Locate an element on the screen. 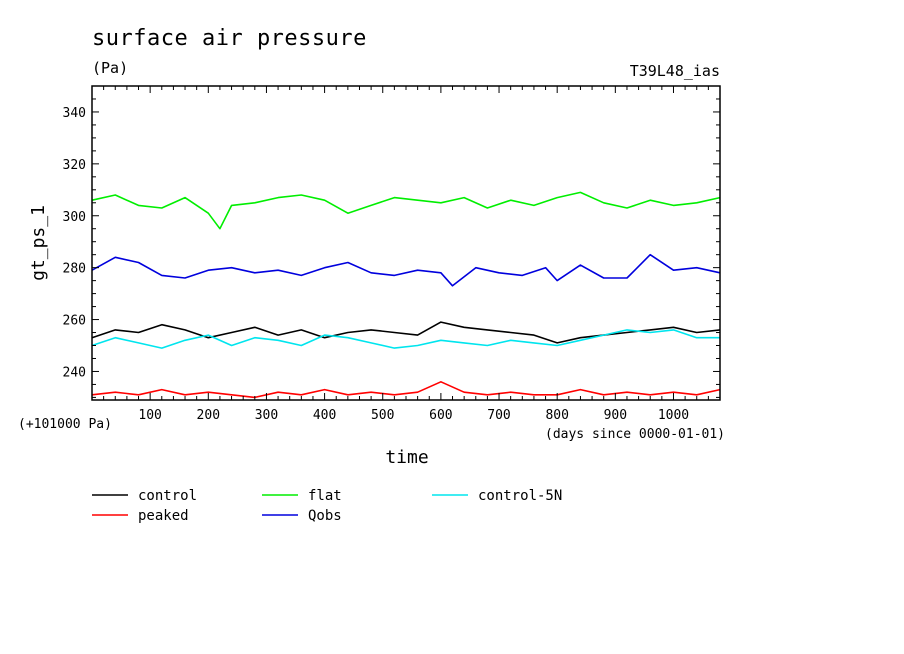 This screenshot has height=654, width=904. y-axis-label: gt_ps_1 is located at coordinates (38, 243).